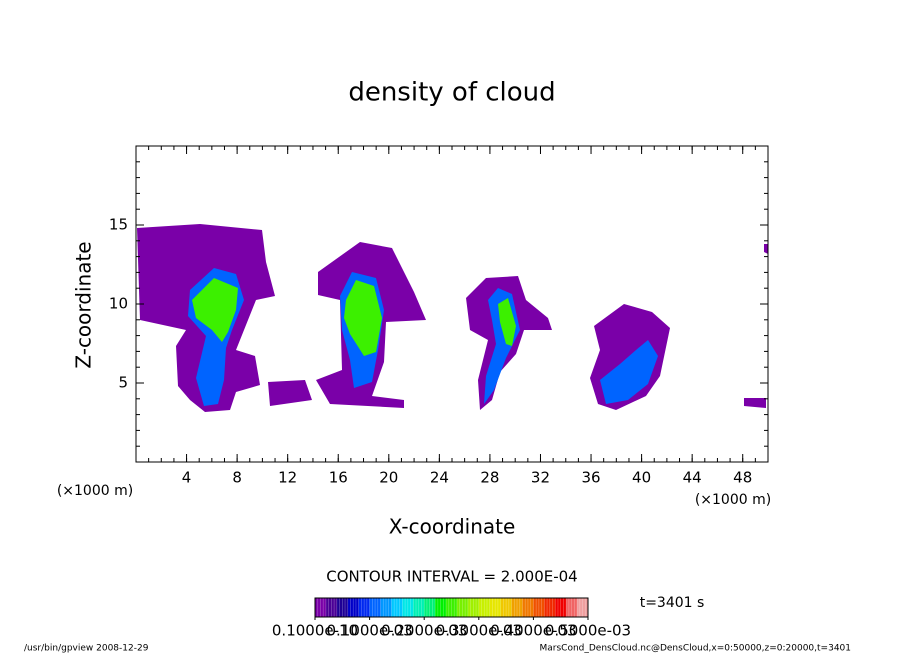 The height and width of the screenshot is (654, 904). Describe the element at coordinates (84, 304) in the screenshot. I see `y-axis-label: Z-coordinate` at that location.